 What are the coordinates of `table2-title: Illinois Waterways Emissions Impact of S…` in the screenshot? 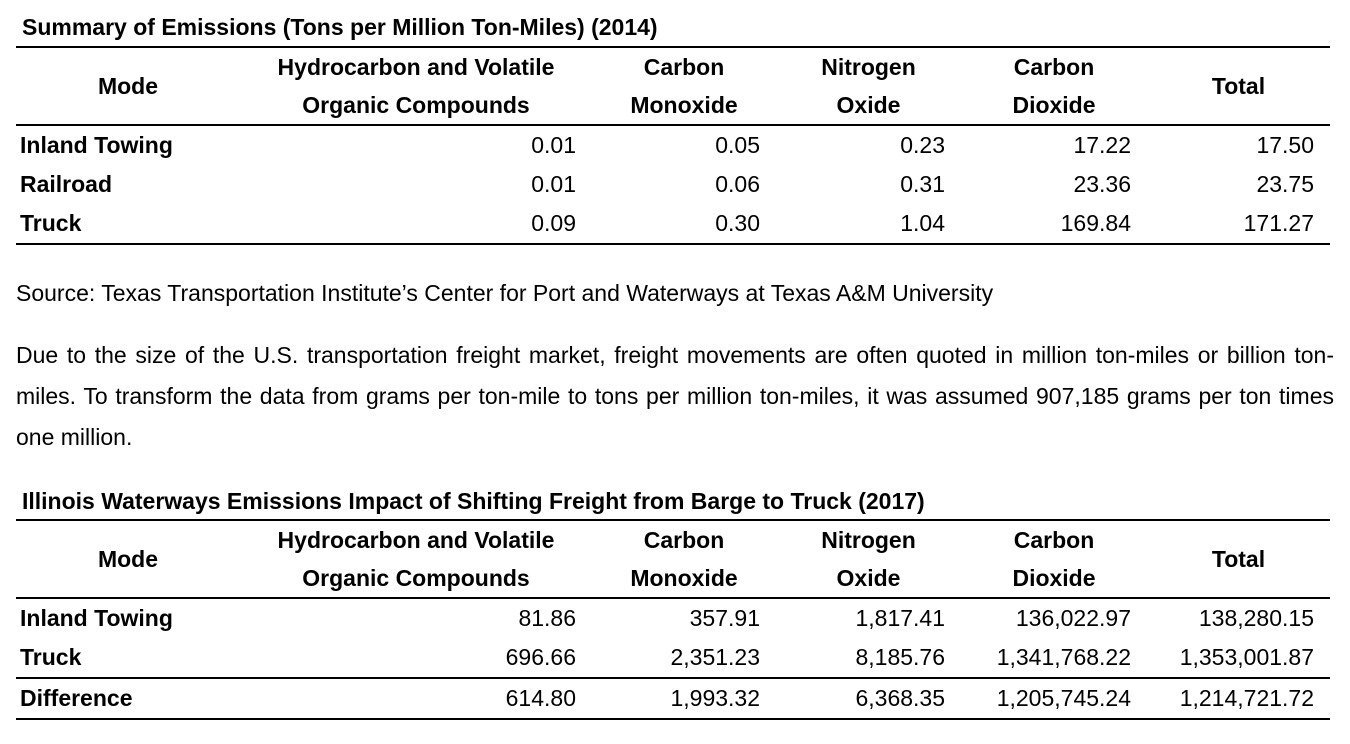 It's located at (473, 501).